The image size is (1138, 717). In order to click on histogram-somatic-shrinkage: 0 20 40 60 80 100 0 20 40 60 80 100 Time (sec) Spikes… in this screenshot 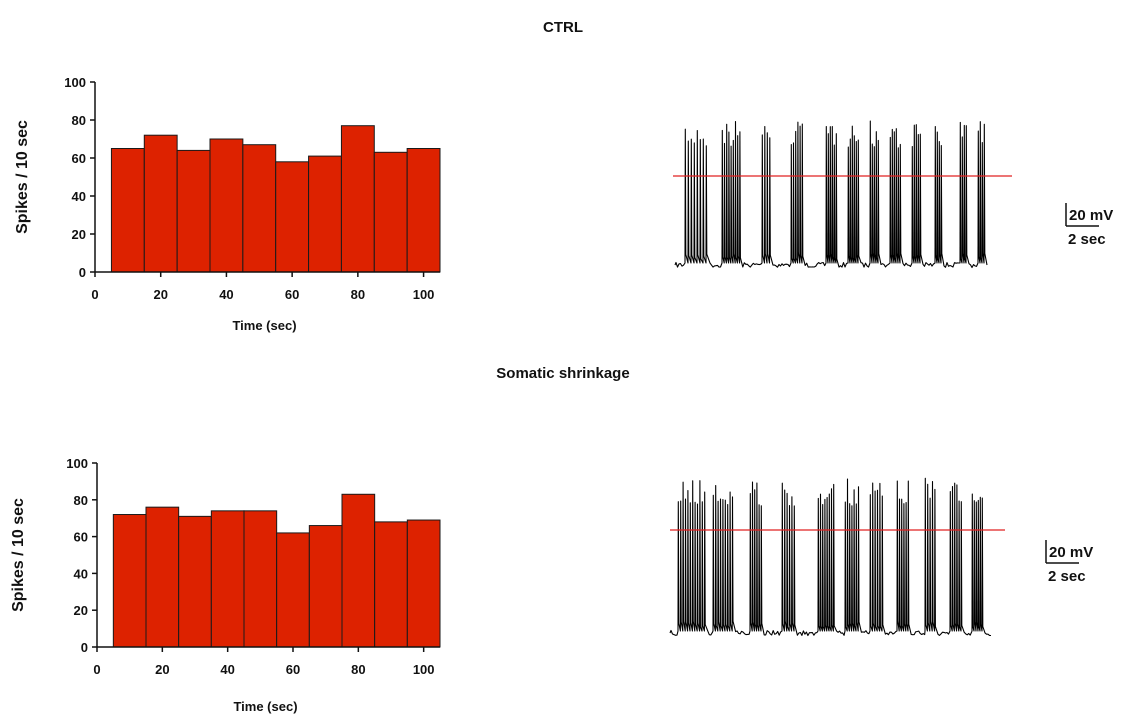, I will do `click(225, 585)`.